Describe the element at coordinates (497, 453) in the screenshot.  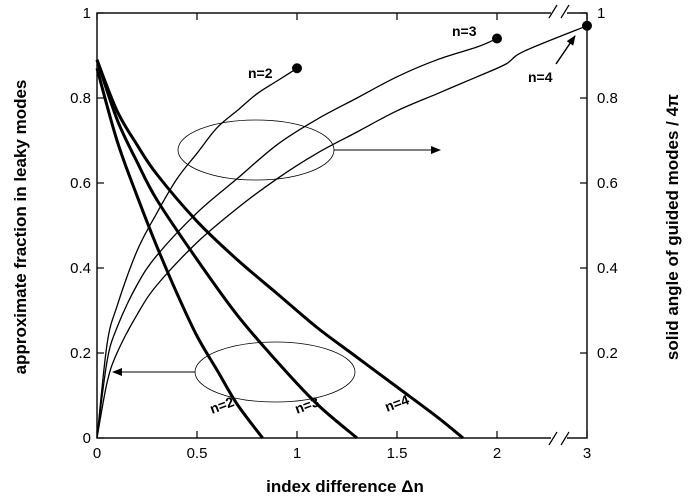
I see `x-tick-label: 2` at that location.